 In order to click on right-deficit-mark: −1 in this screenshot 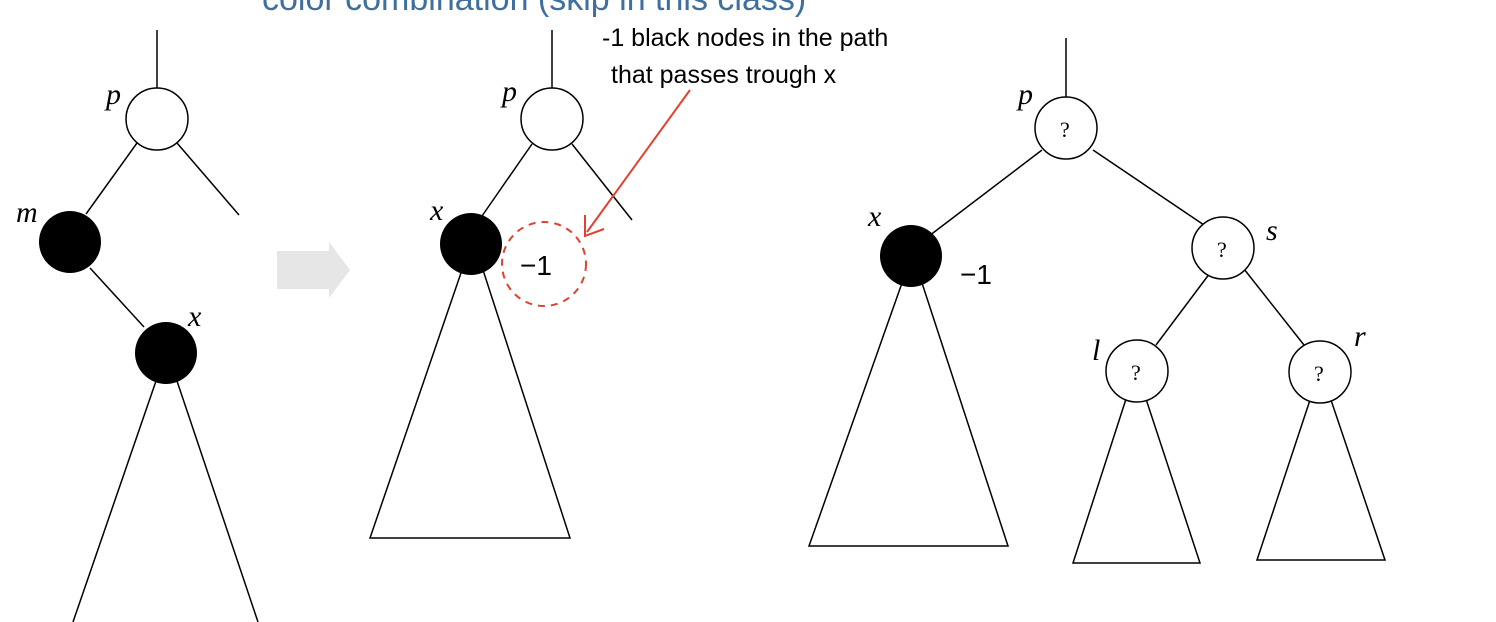, I will do `click(976, 274)`.